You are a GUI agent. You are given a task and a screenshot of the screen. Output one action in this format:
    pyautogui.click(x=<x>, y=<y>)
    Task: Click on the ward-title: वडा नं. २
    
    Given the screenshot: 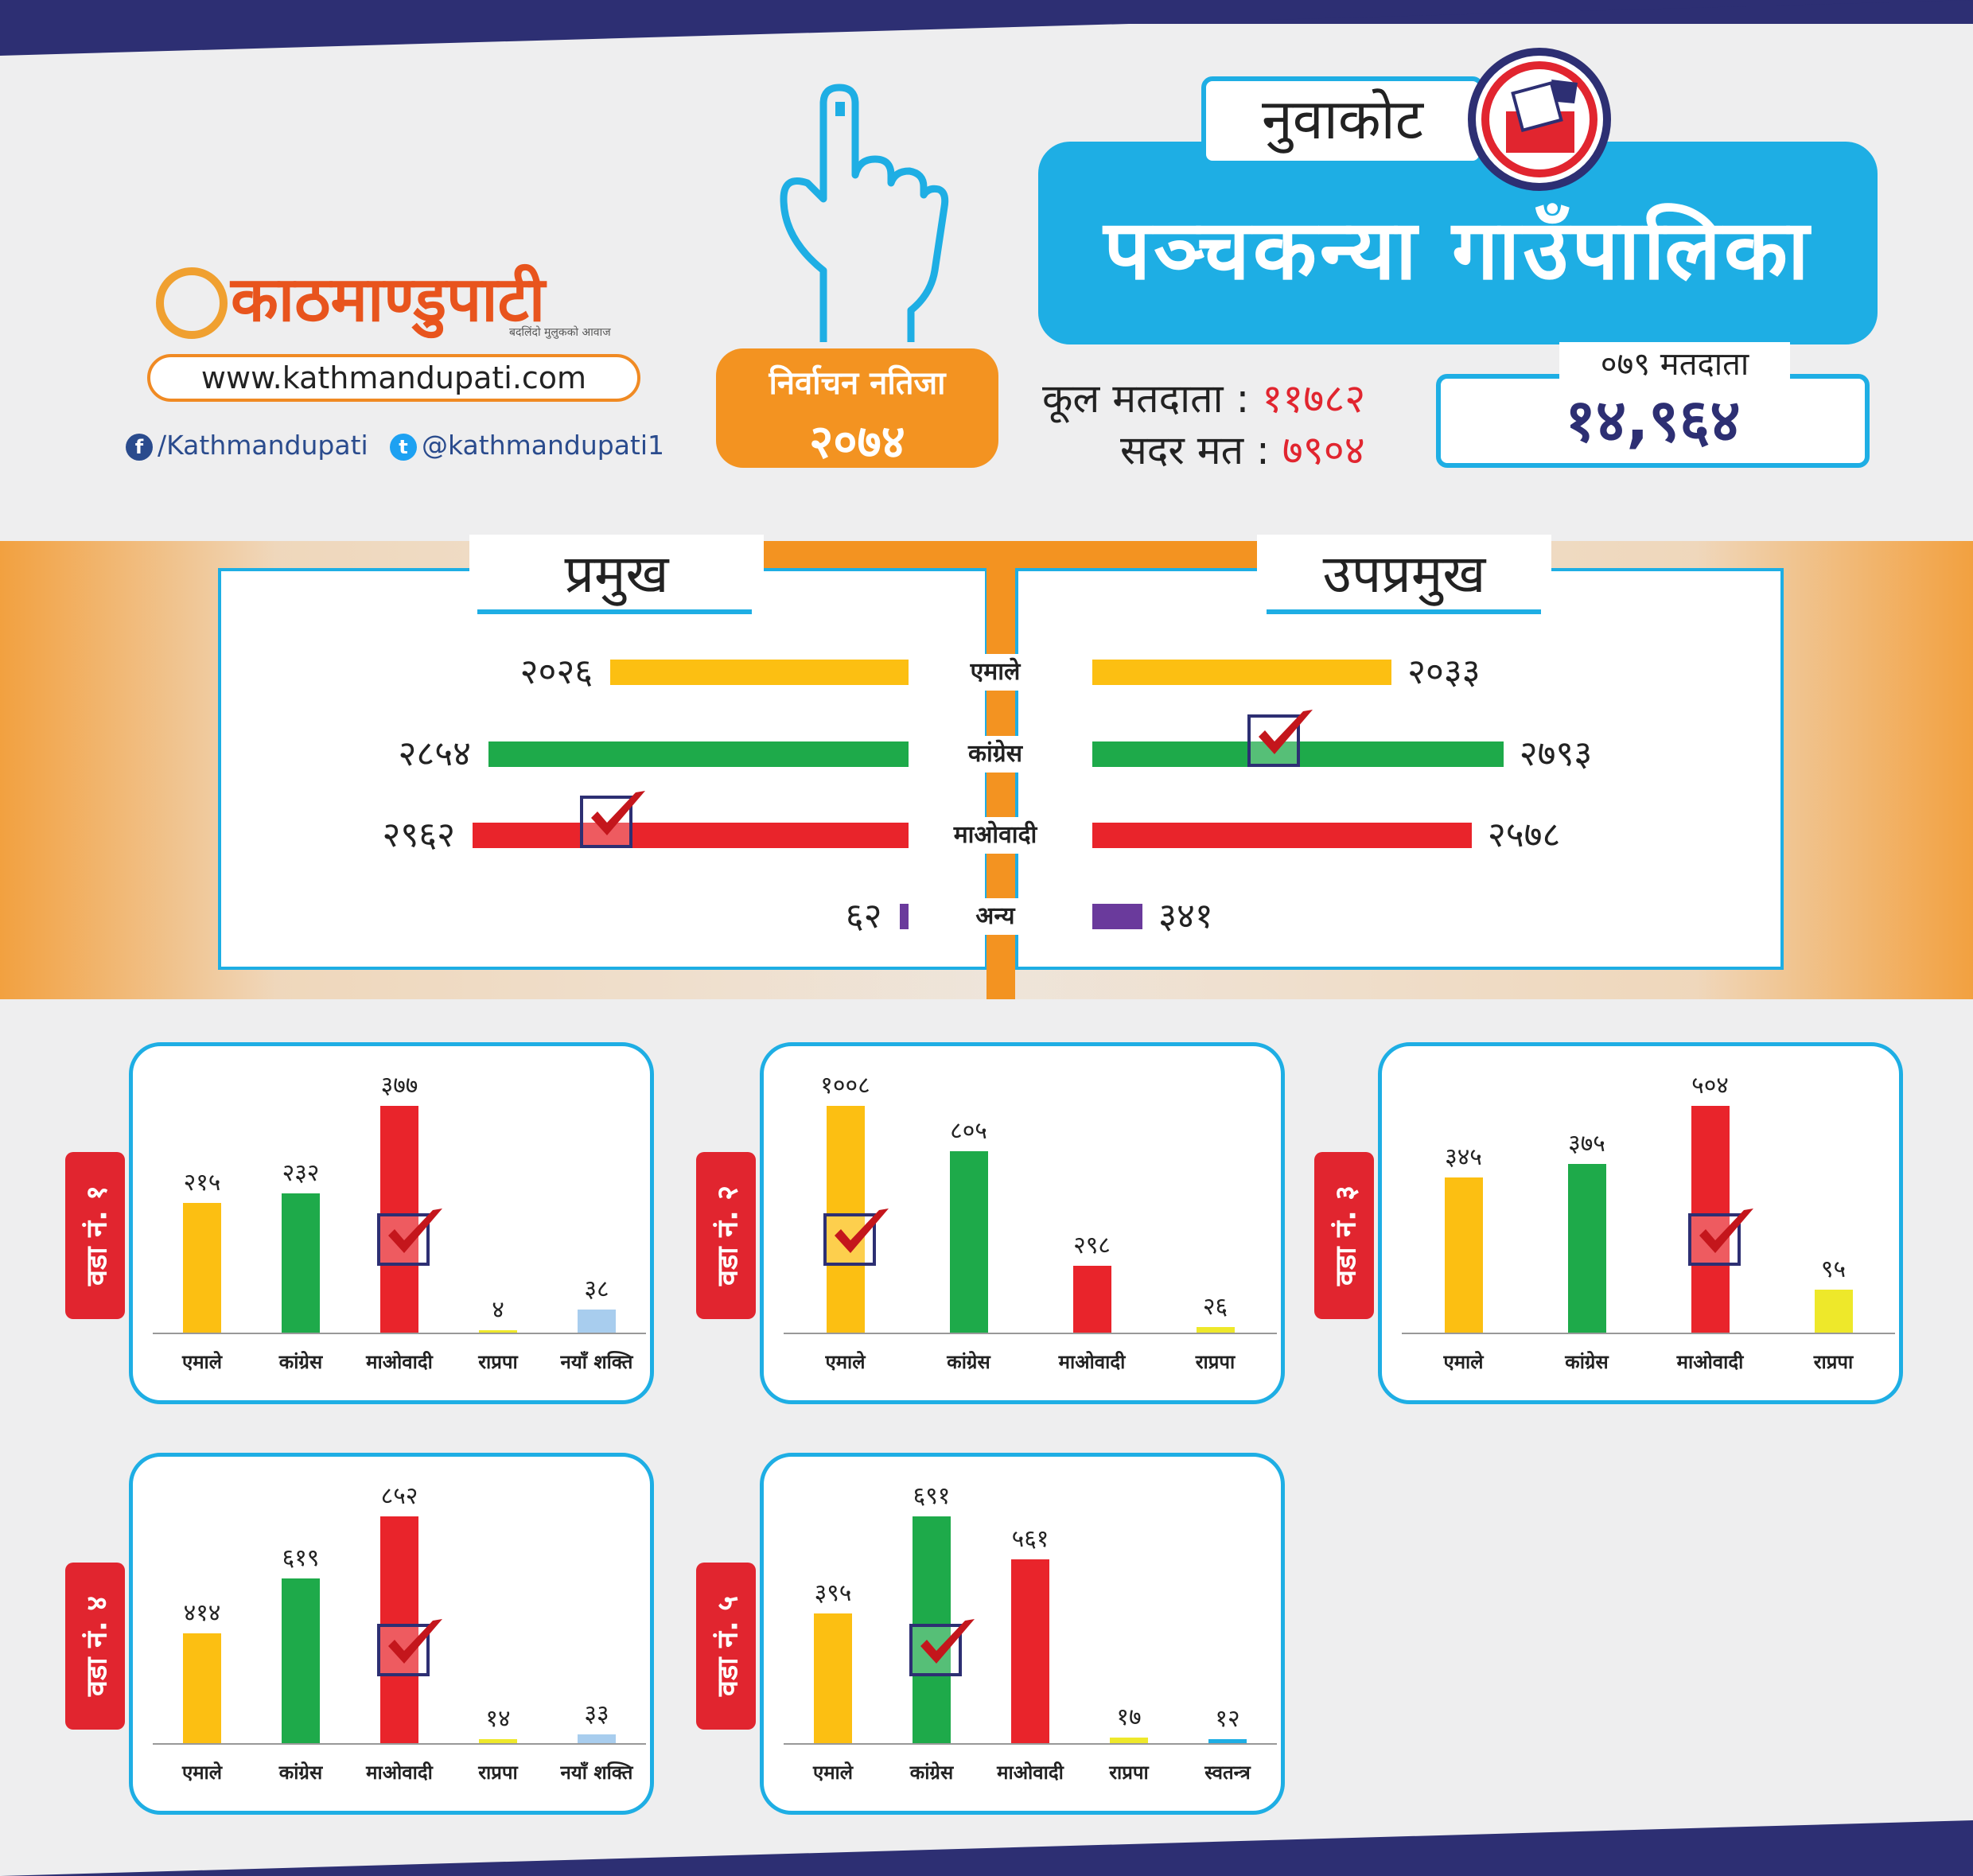 What is the action you would take?
    pyautogui.click(x=727, y=1235)
    